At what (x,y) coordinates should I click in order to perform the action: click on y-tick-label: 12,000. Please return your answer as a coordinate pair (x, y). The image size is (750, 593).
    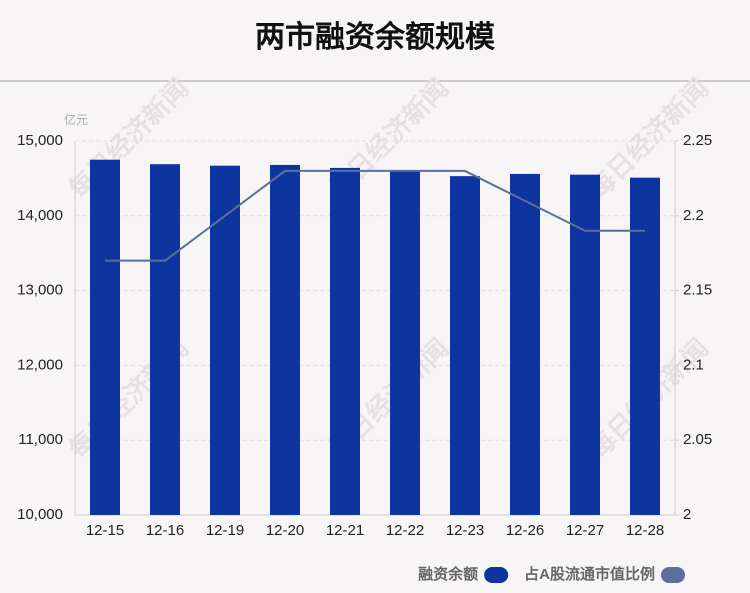
    Looking at the image, I should click on (40, 364).